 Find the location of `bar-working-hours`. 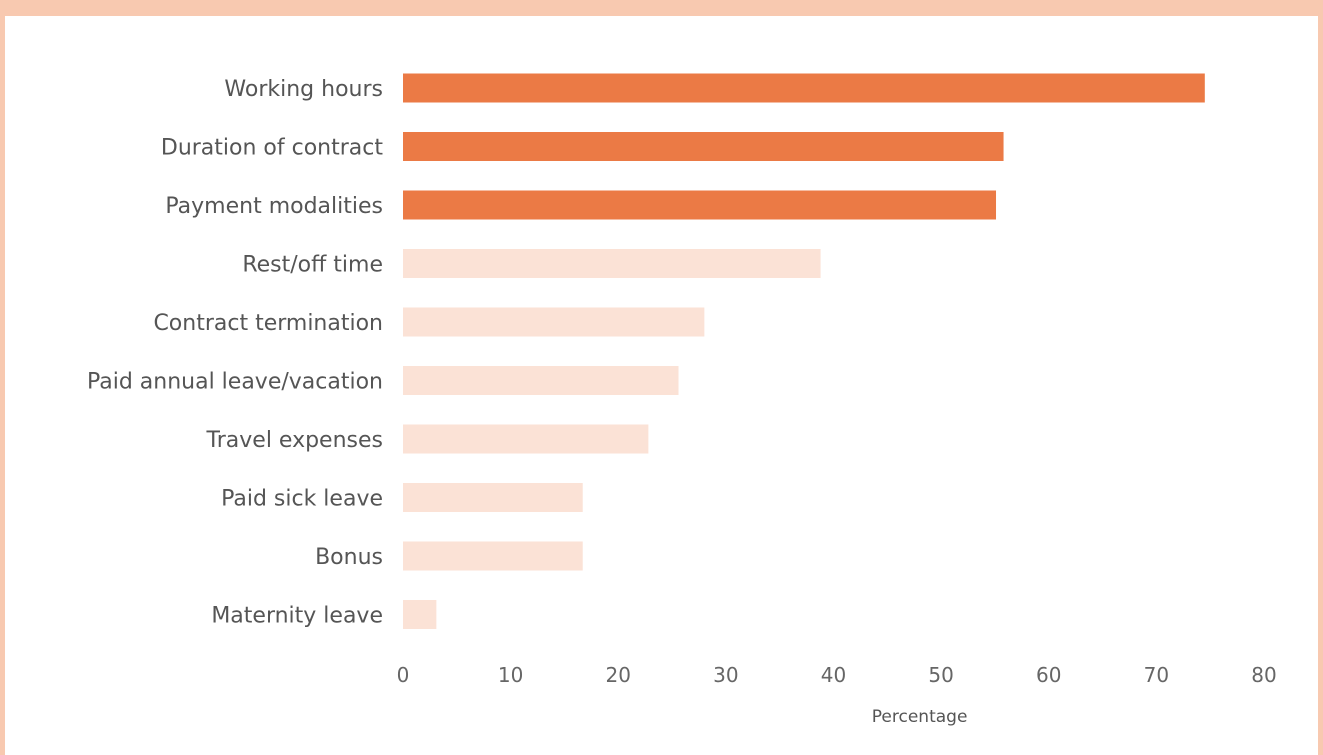

bar-working-hours is located at coordinates (804, 88).